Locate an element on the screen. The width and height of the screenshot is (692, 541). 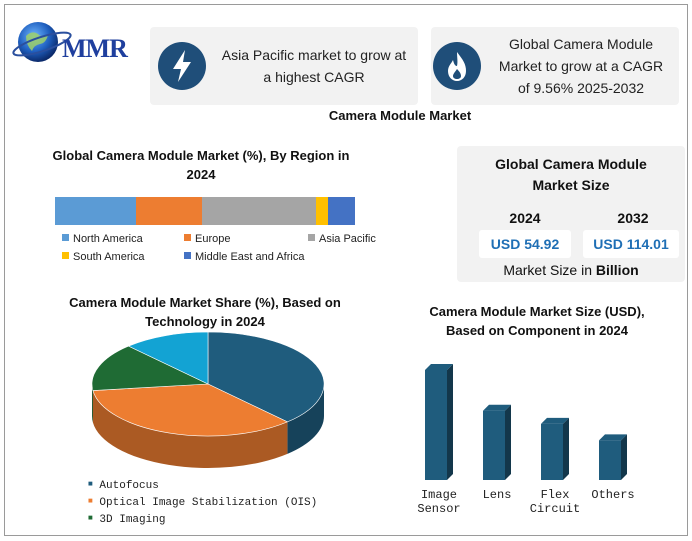
year-label-2032: 2032 is located at coordinates (633, 218).